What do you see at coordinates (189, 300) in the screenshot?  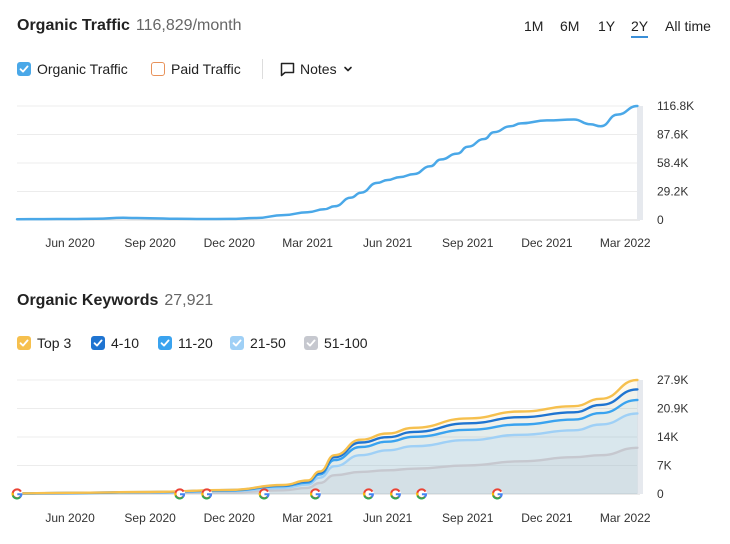 I see `keywords-value: 27,921` at bounding box center [189, 300].